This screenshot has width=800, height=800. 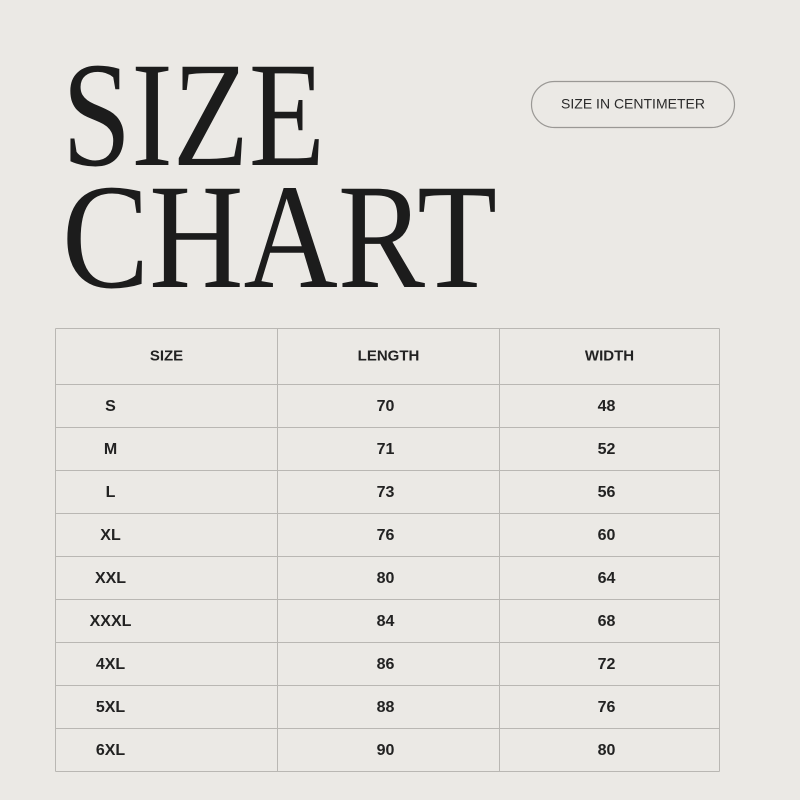 I want to click on table-cell: 71, so click(x=386, y=449).